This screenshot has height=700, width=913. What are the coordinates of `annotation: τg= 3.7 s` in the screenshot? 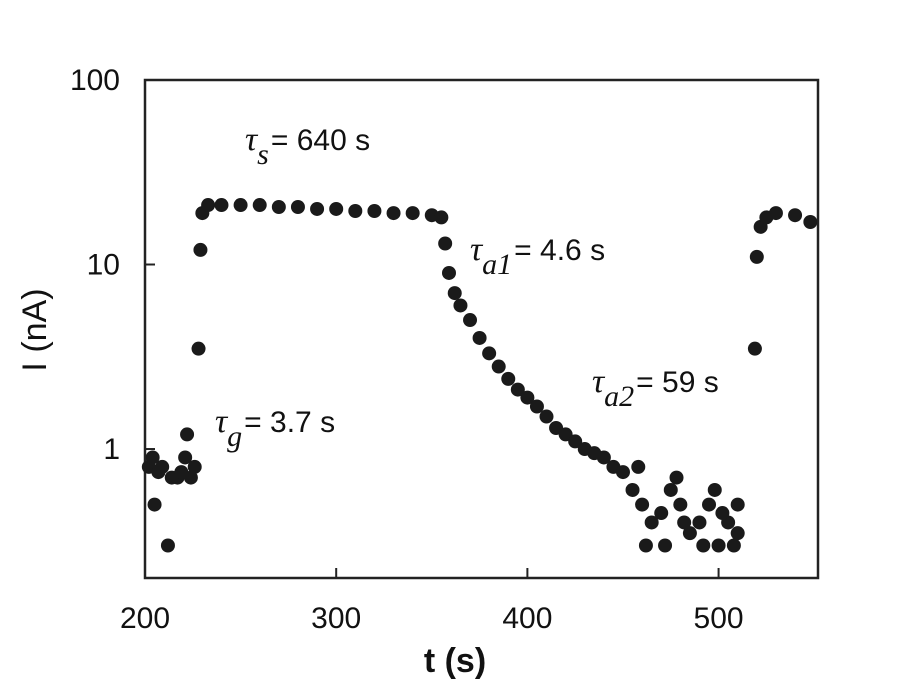 It's located at (275, 428).